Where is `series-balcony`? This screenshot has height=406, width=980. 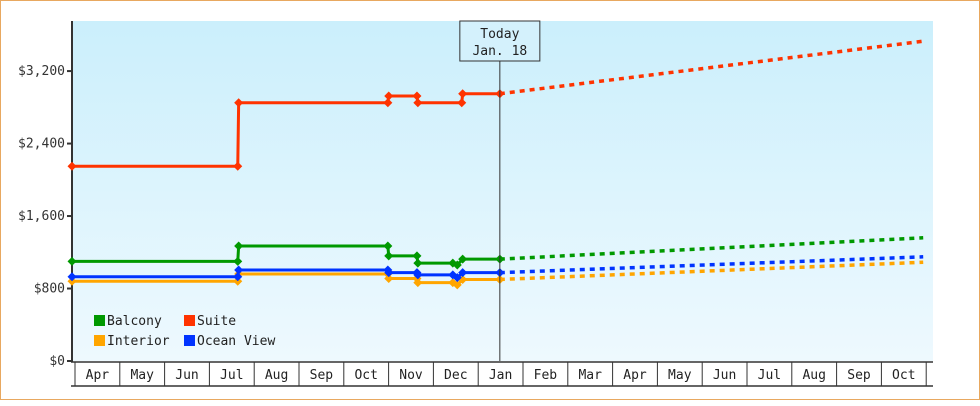
series-balcony is located at coordinates (495, 253).